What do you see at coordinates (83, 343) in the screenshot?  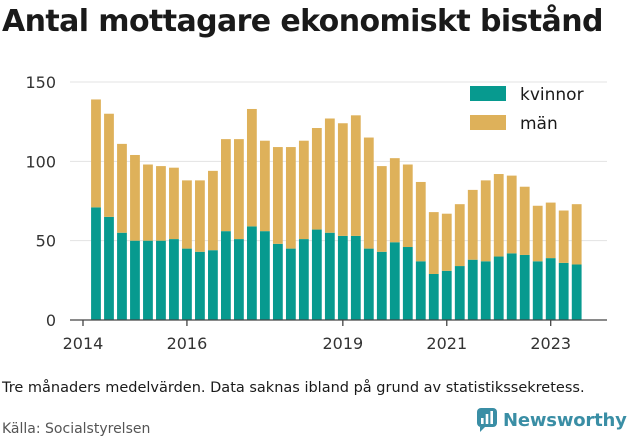 I see `x-tick-label: 2014` at bounding box center [83, 343].